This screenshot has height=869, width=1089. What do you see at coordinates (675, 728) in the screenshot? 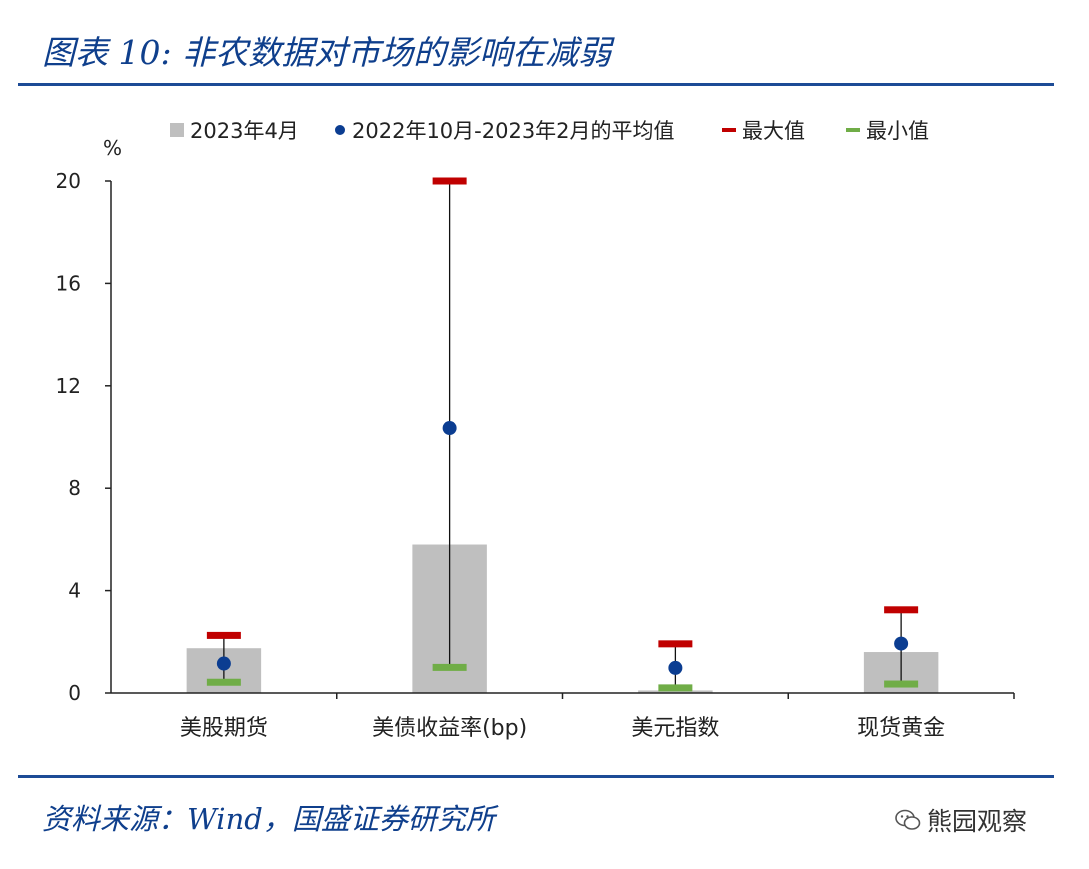
I see `x-category-label: 美元指数` at bounding box center [675, 728].